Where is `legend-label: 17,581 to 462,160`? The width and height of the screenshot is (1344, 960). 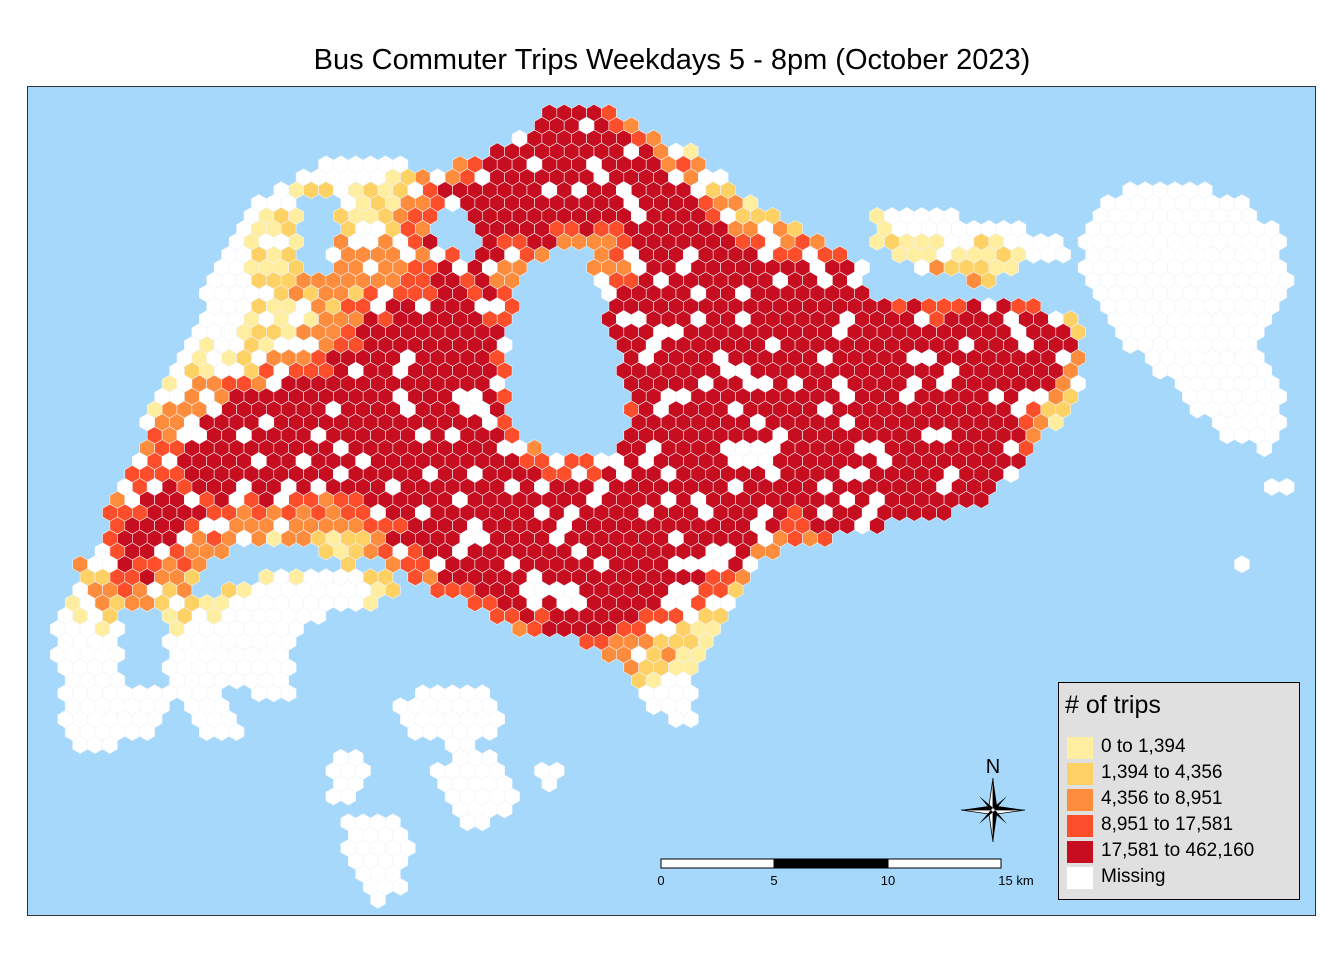 legend-label: 17,581 to 462,160 is located at coordinates (1178, 850).